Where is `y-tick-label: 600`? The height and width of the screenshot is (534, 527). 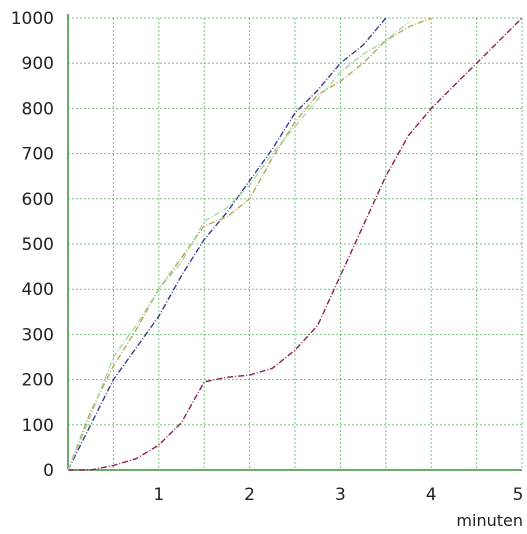
y-tick-label: 600 is located at coordinates (38, 200).